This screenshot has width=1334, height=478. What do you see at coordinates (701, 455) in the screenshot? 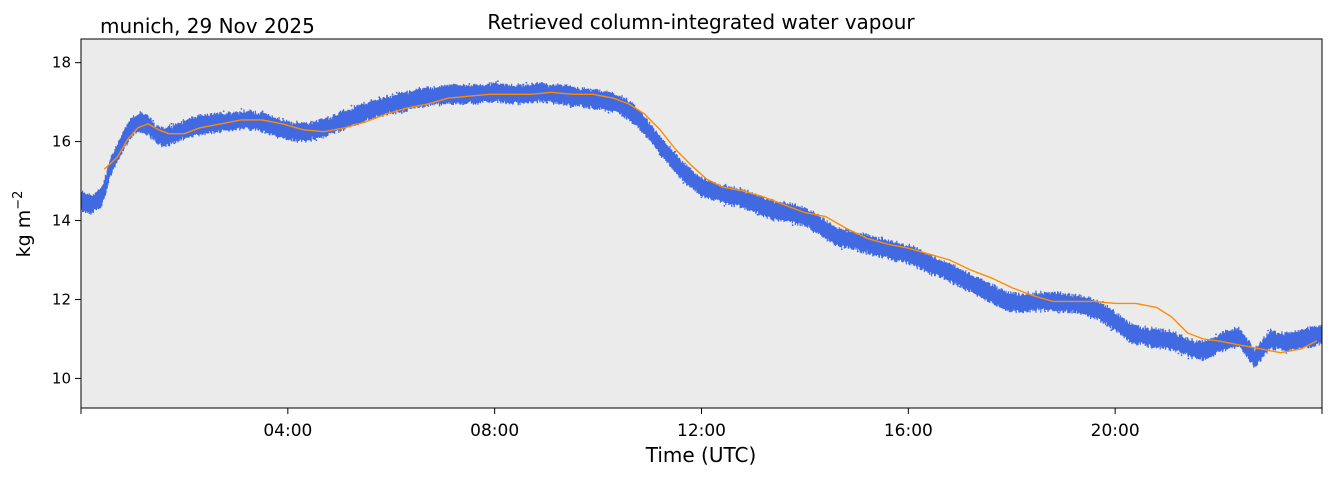
I see `x-axis-label: Time (UTC)` at bounding box center [701, 455].